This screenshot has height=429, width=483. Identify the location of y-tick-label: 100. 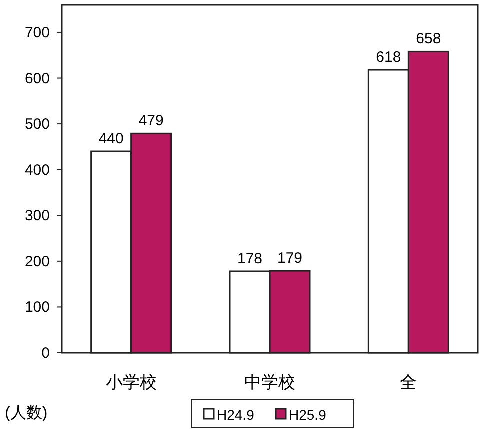
(37, 307).